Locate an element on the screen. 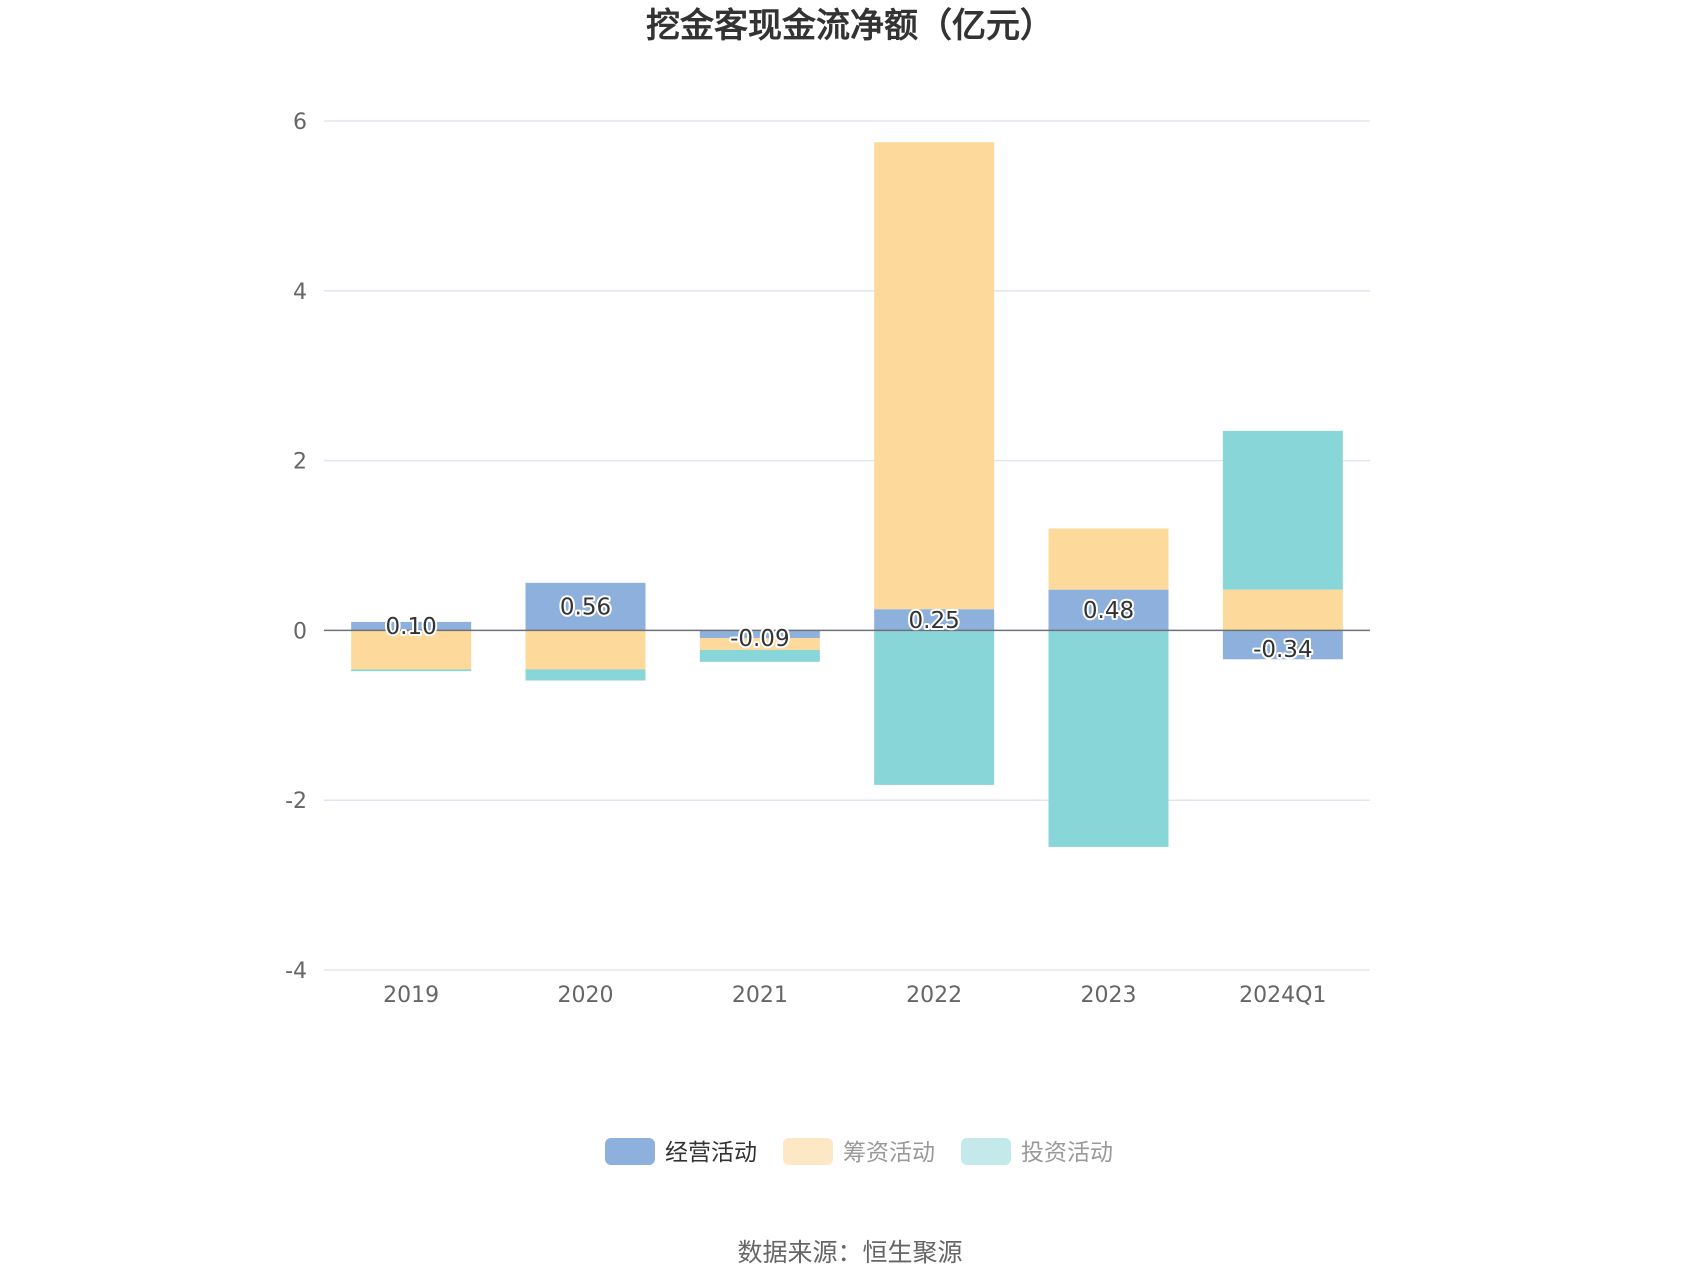  legend-label: 筹资活动 is located at coordinates (889, 1153).